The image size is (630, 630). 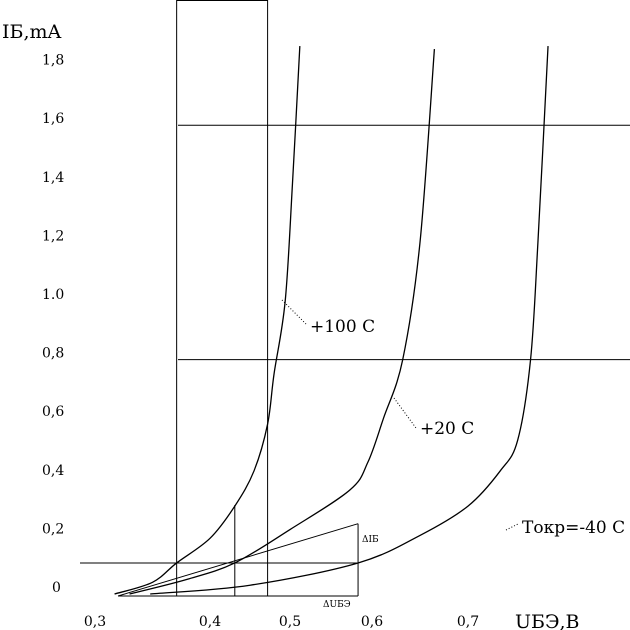 What do you see at coordinates (53, 178) in the screenshot?
I see `y-tick-label: 1,4` at bounding box center [53, 178].